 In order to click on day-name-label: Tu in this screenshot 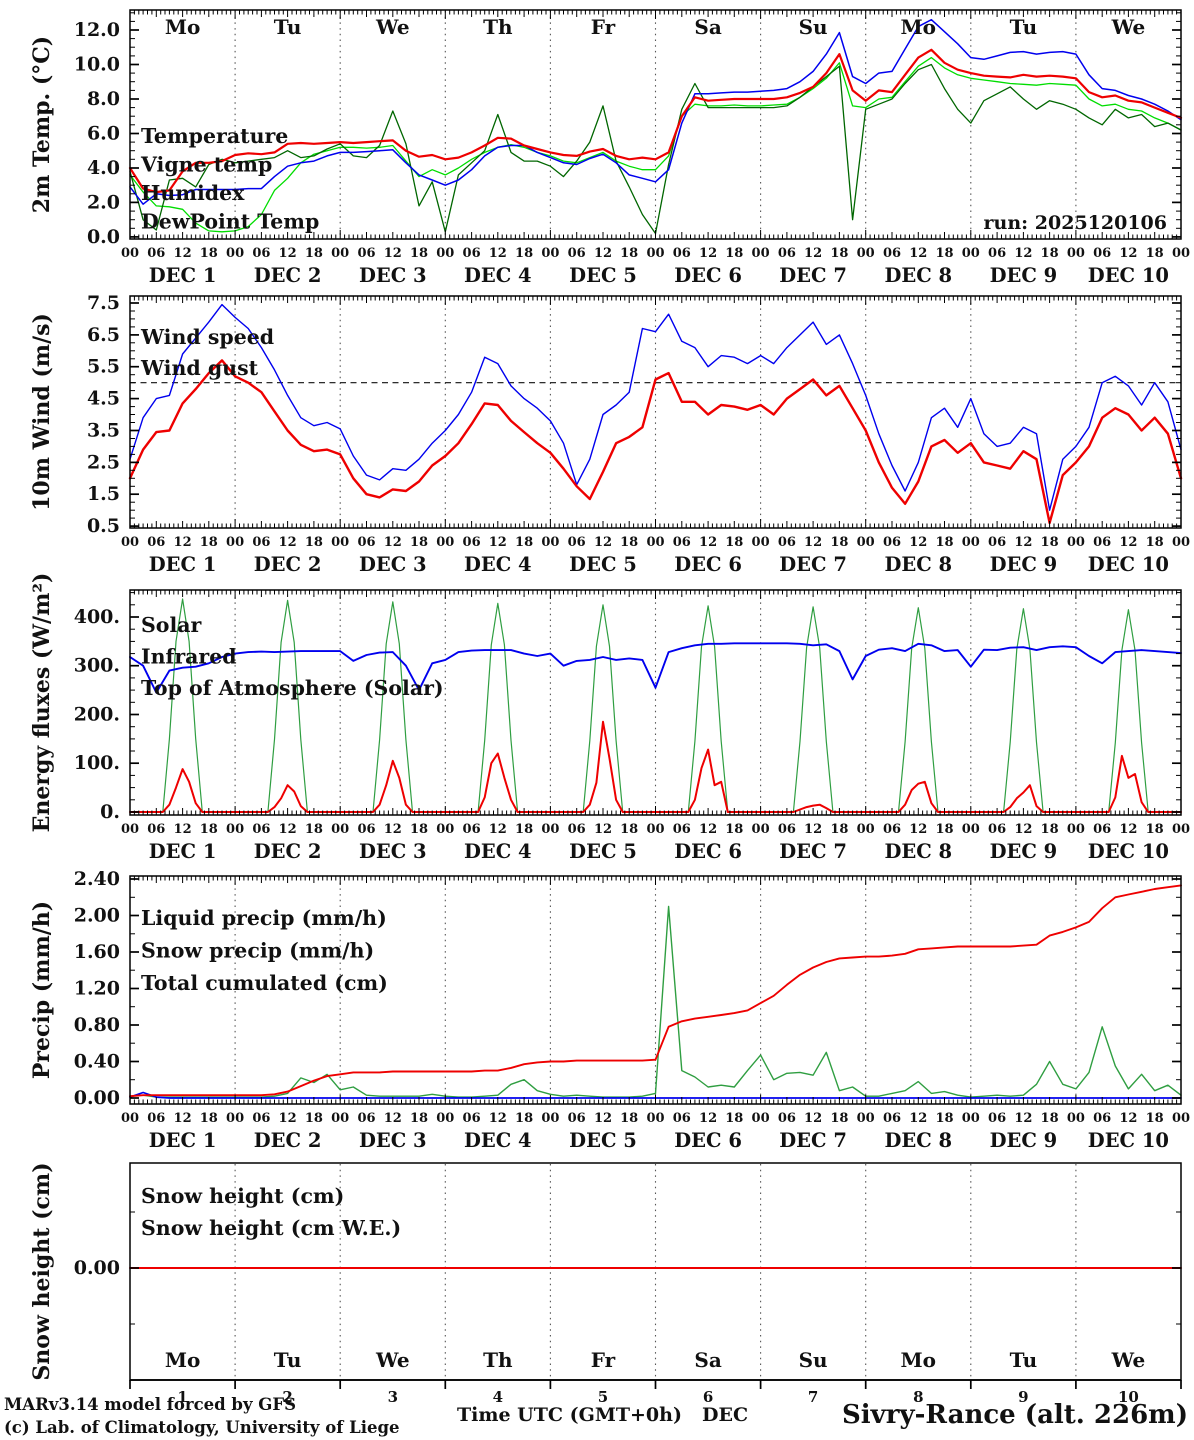, I will do `click(288, 1360)`.